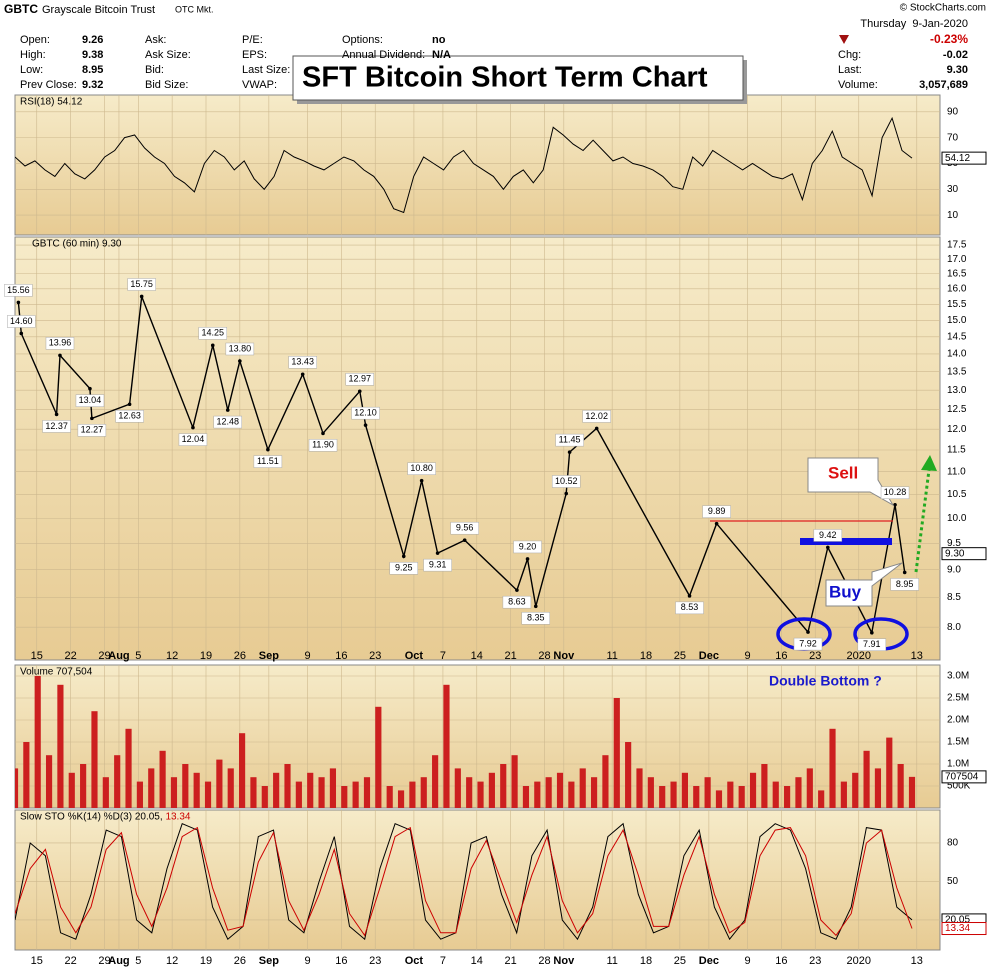 The width and height of the screenshot is (990, 970). What do you see at coordinates (828, 535) in the screenshot?
I see `point-label: 9.42` at bounding box center [828, 535].